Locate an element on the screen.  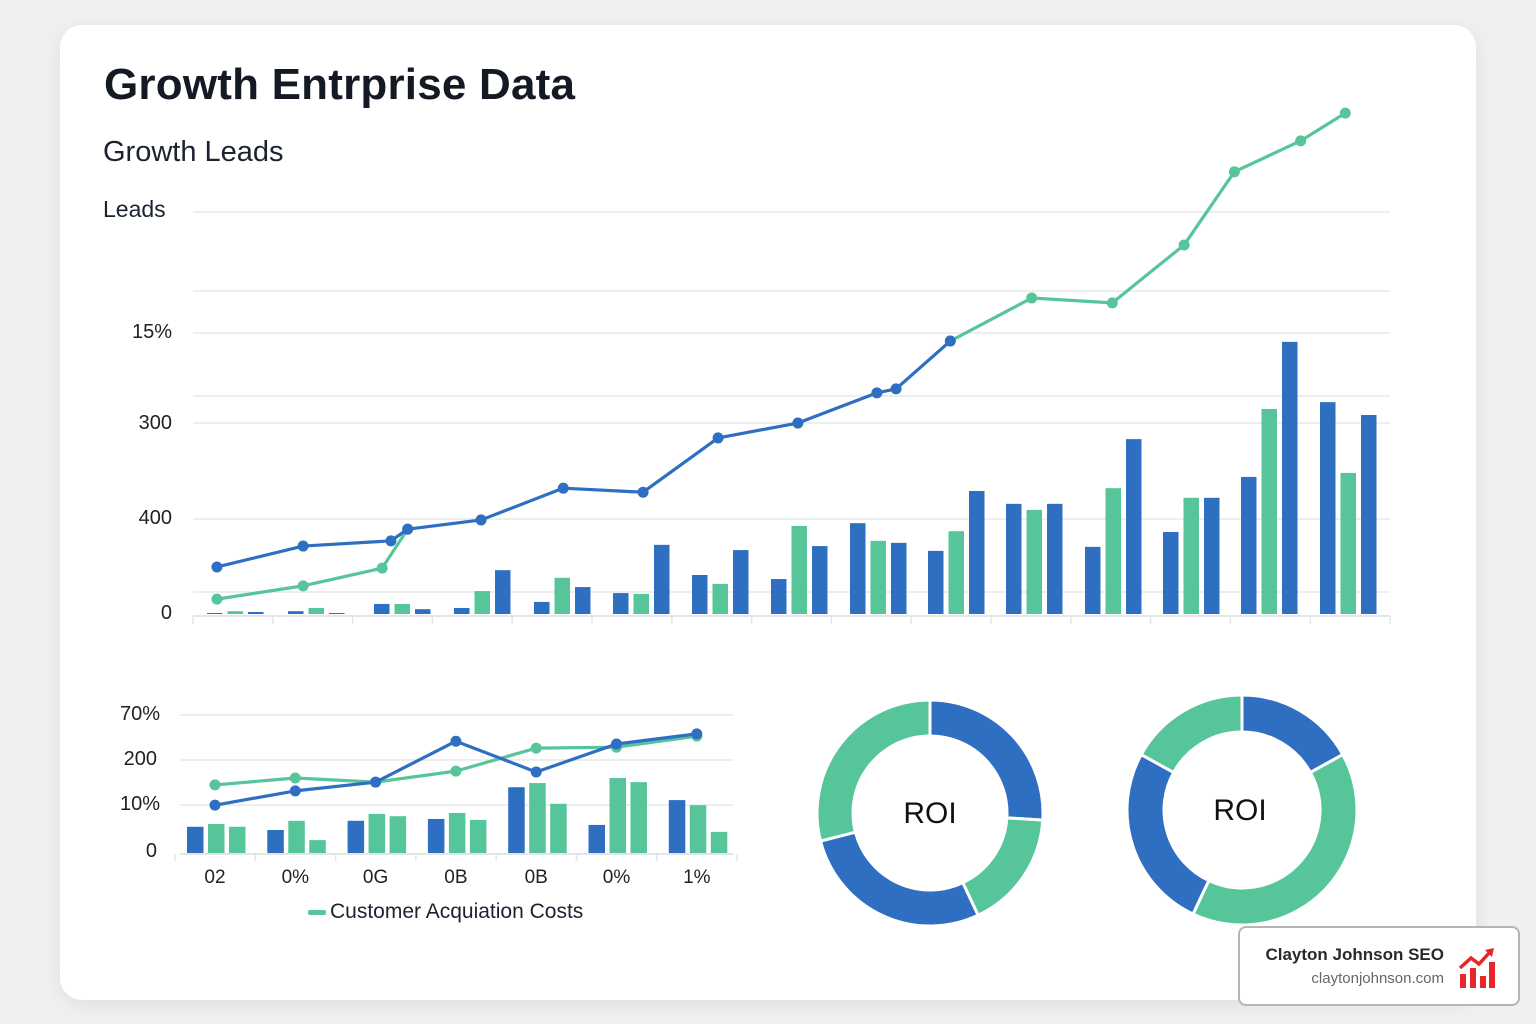
legend-label: Customer Acquiation Costs is located at coordinates (457, 911).